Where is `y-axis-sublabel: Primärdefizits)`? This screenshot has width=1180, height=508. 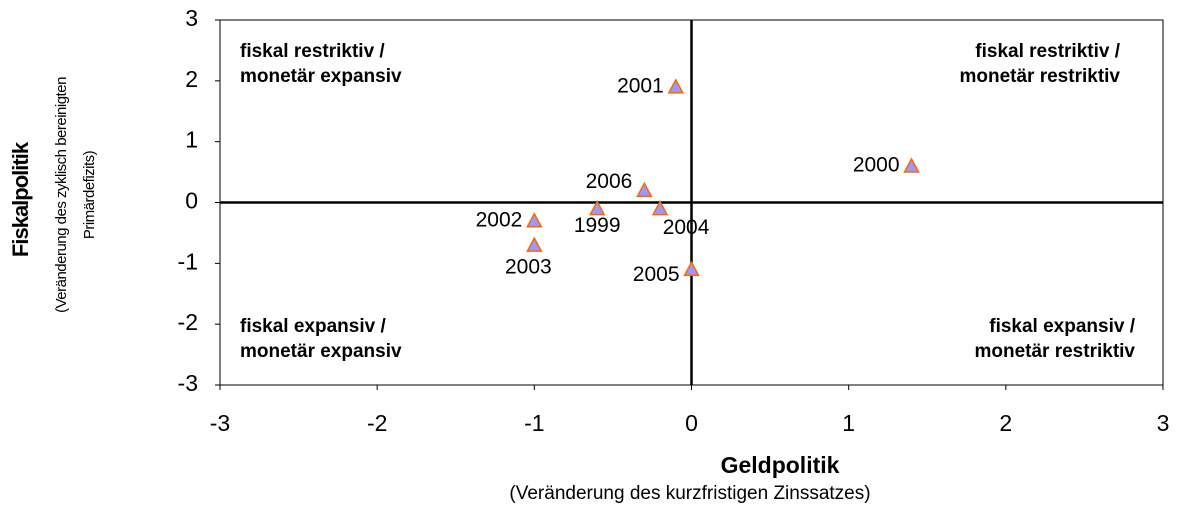
y-axis-sublabel: Primärdefizits) is located at coordinates (89, 194).